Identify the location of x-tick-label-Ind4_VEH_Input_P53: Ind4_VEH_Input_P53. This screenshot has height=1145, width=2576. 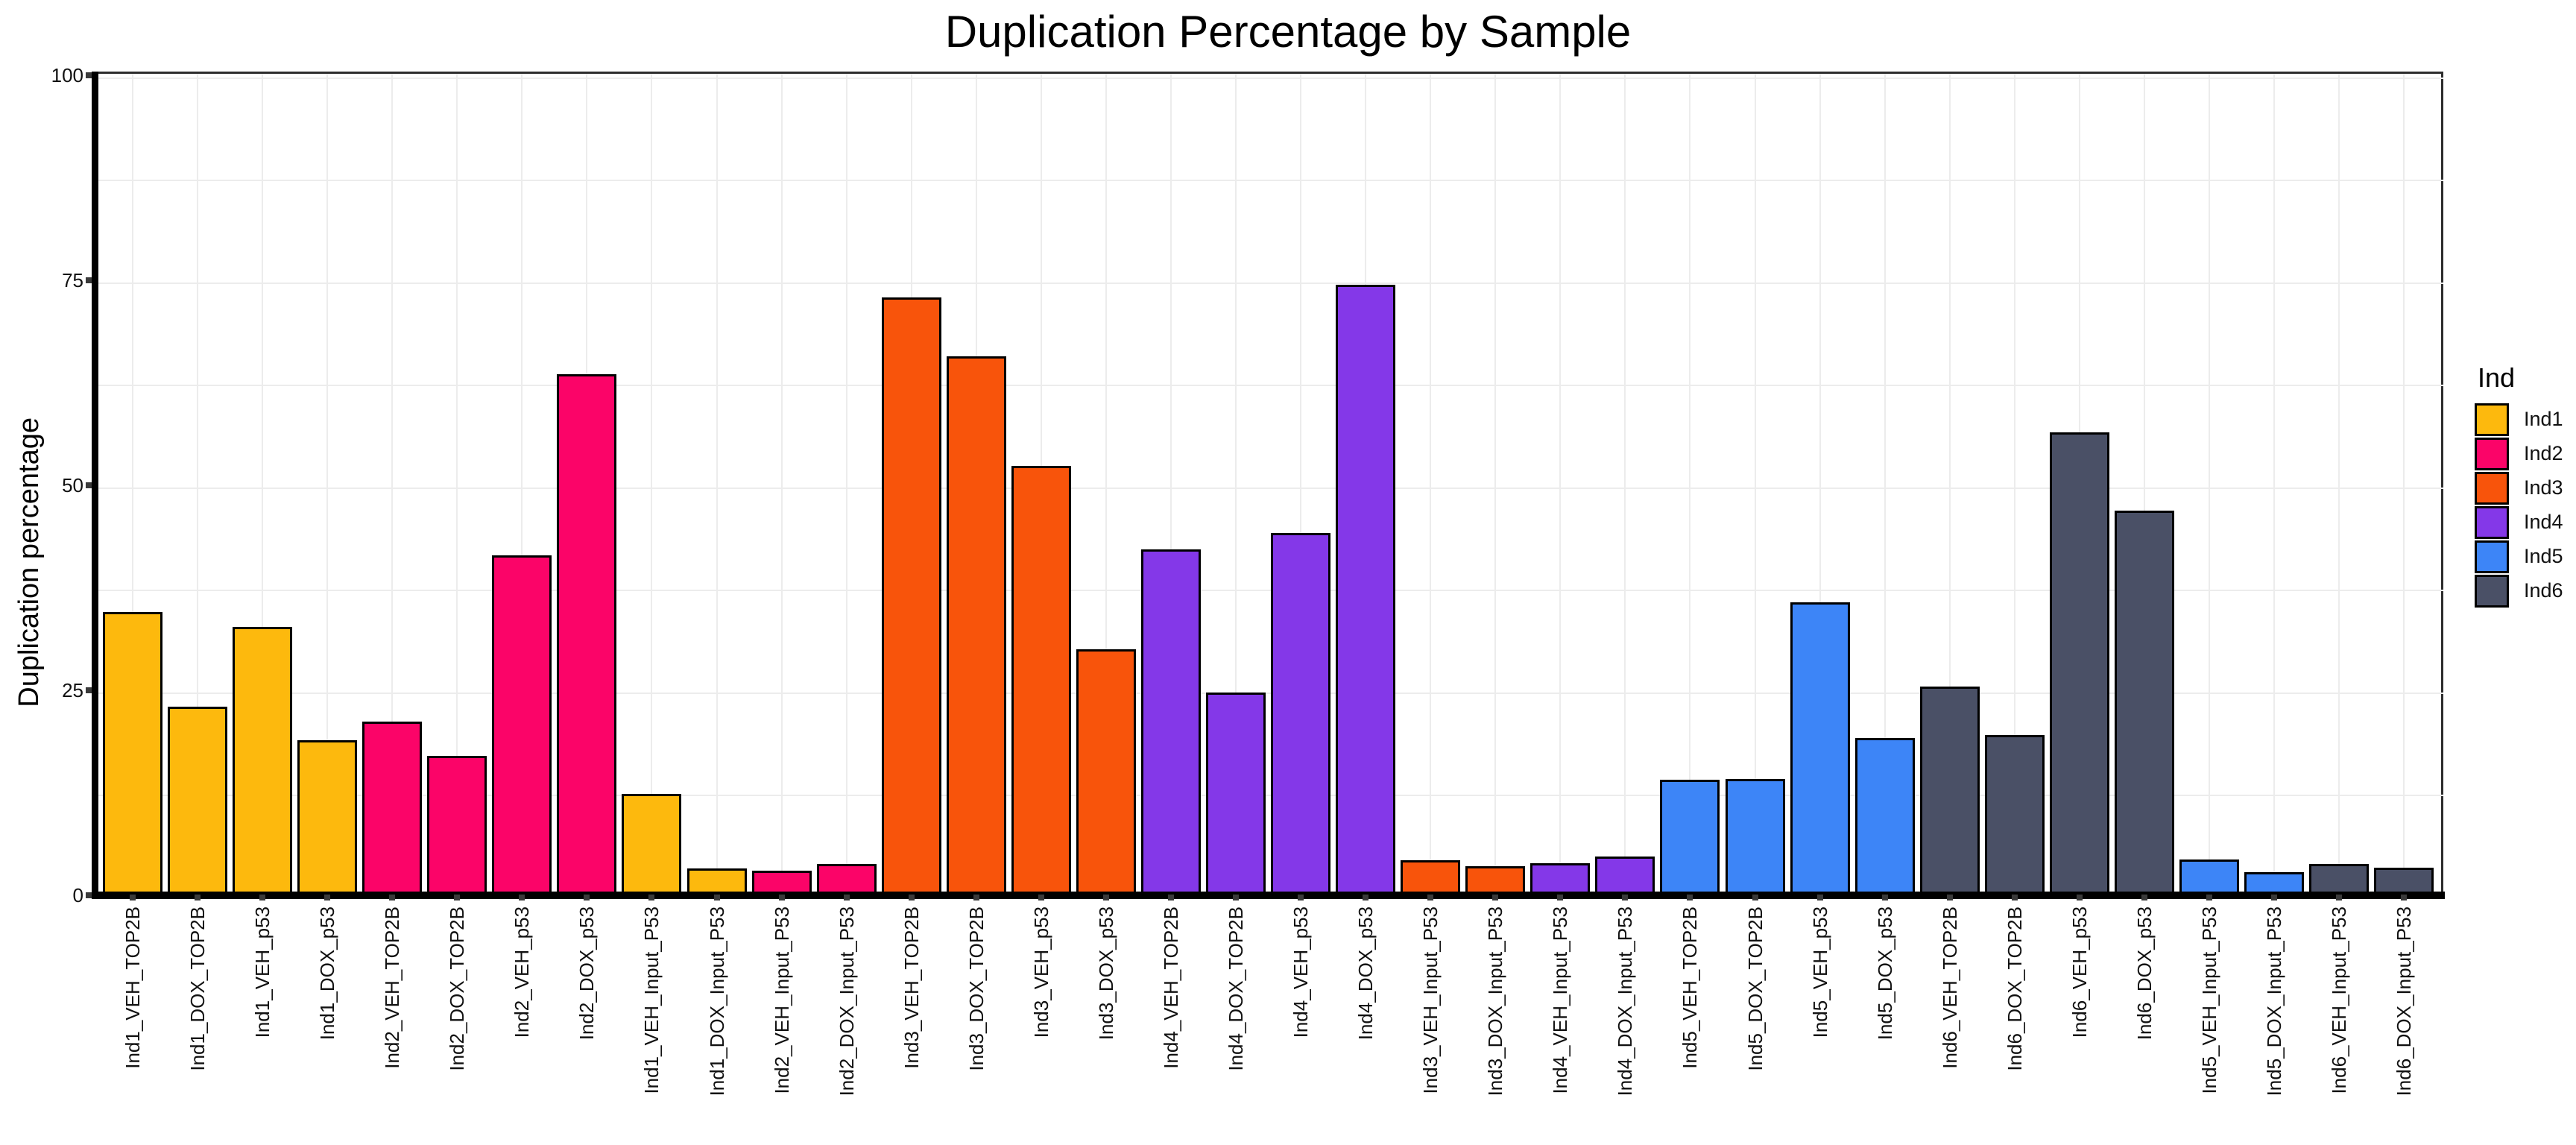
(1560, 1000).